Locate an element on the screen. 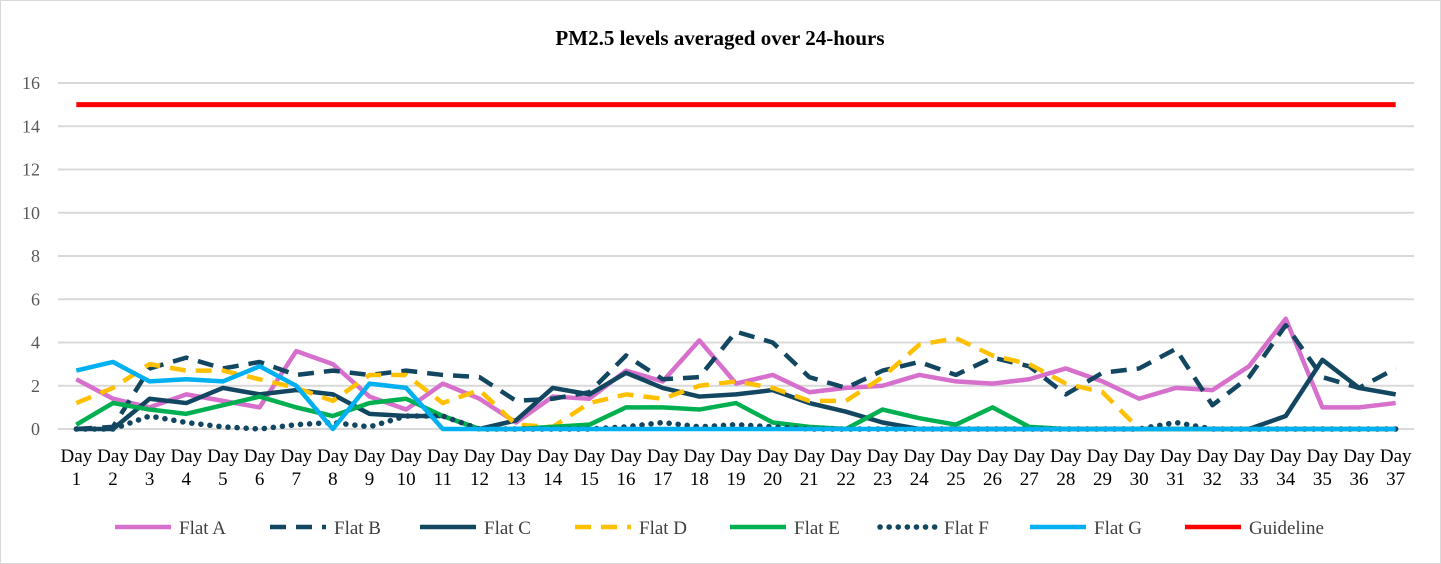  x-tick-number: 15 is located at coordinates (589, 479).